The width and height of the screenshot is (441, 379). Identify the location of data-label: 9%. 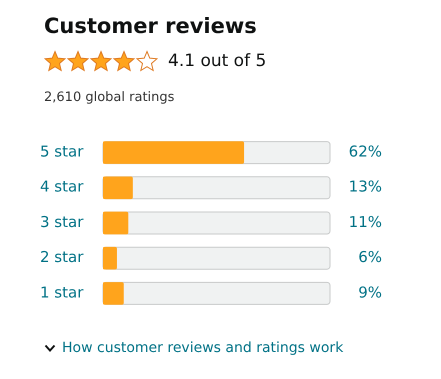
(370, 292).